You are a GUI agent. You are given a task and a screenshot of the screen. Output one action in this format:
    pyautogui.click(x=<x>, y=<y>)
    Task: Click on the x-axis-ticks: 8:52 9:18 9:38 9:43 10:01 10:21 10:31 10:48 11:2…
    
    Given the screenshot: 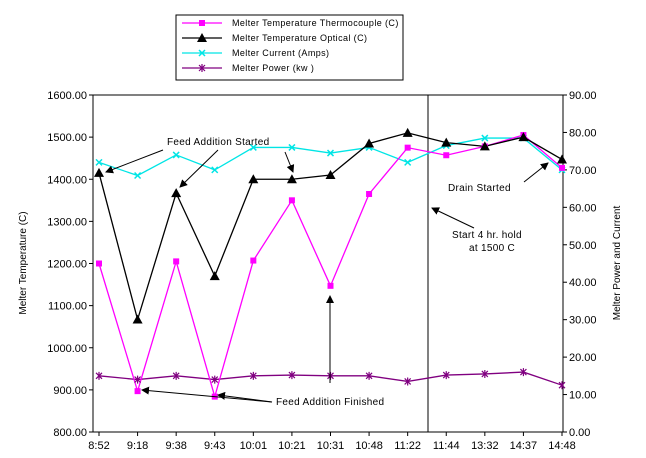 What is the action you would take?
    pyautogui.click(x=332, y=442)
    